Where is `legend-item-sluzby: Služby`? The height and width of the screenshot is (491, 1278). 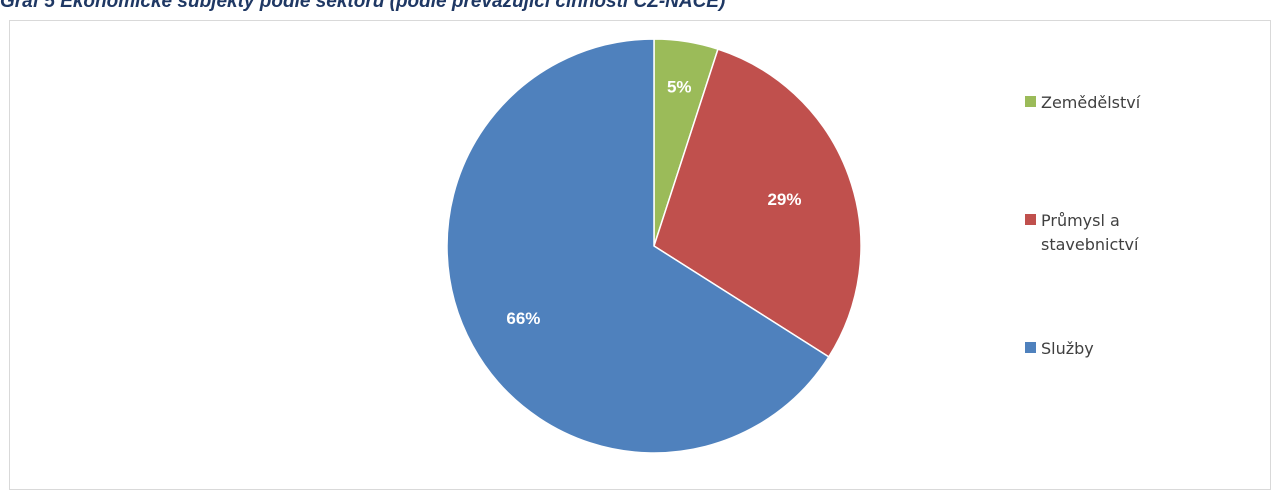
legend-item-sluzby: Služby is located at coordinates (1098, 349).